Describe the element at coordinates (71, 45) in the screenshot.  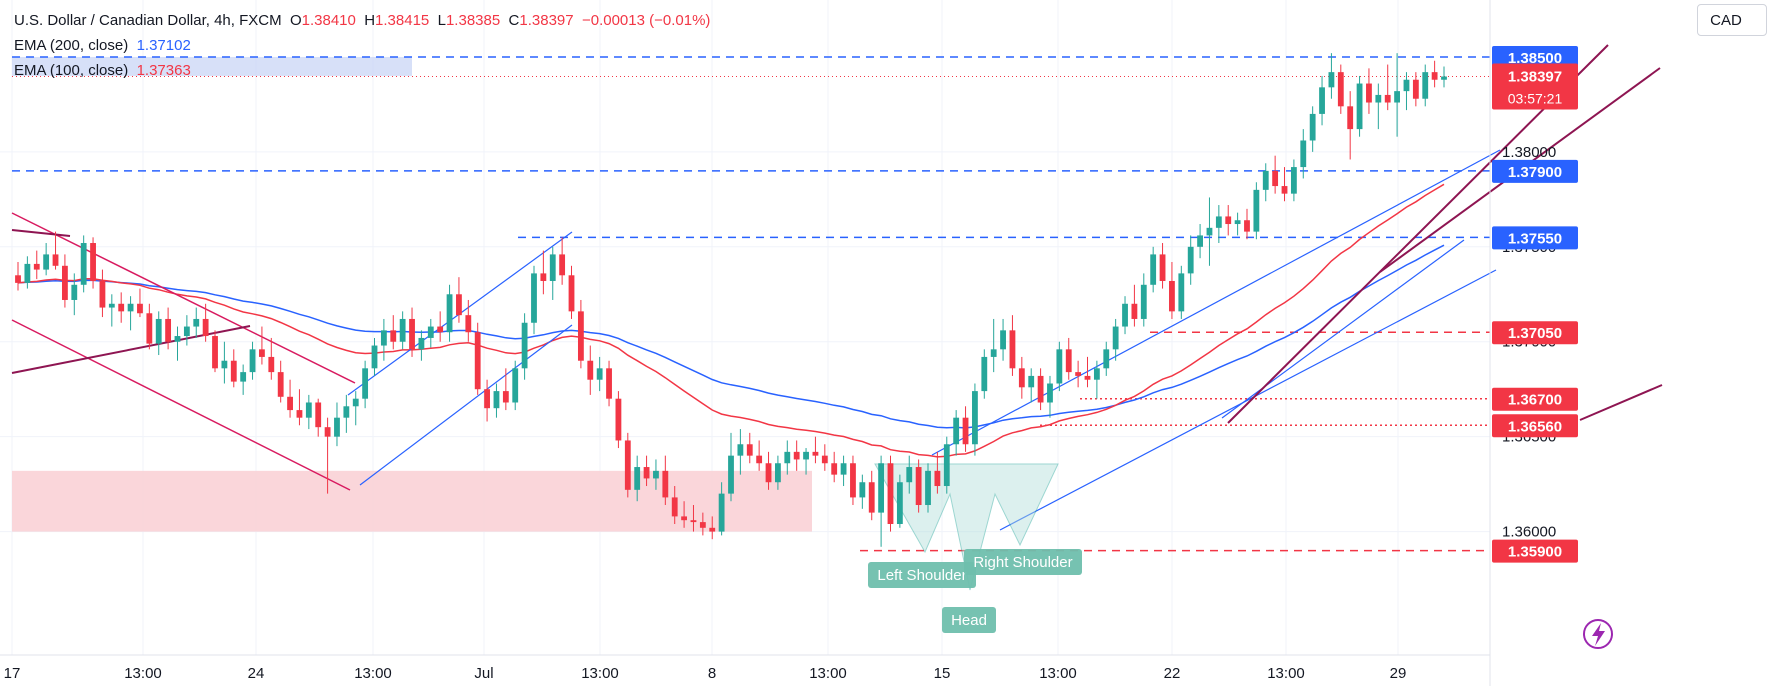
I see `legend-ema200-label: EMA (200, close)` at that location.